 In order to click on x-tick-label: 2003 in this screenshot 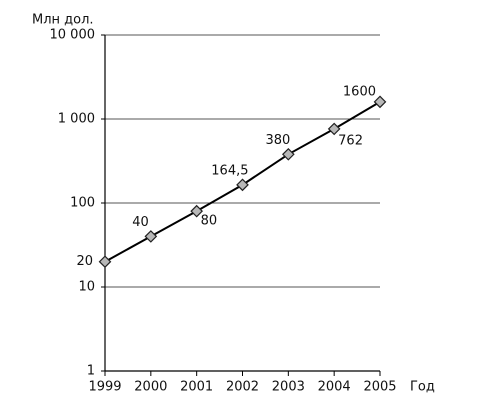, I will do `click(288, 387)`.